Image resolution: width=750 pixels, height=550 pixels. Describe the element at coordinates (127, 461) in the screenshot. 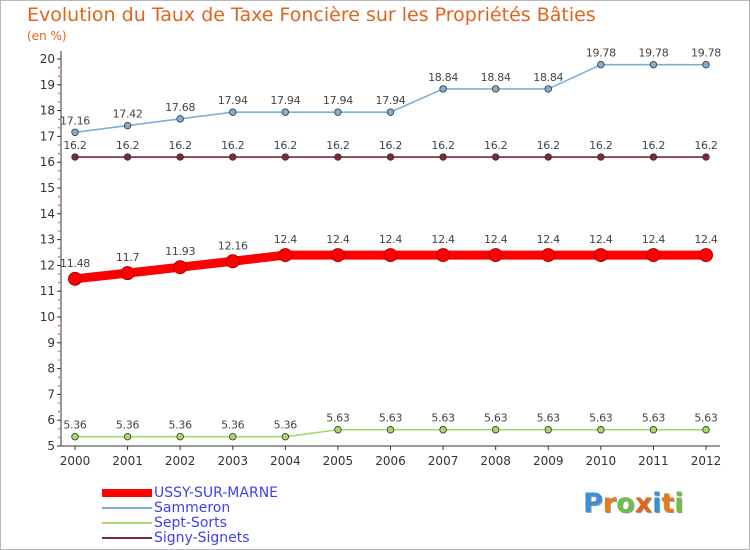

I see `x-tick-label: 2001` at that location.